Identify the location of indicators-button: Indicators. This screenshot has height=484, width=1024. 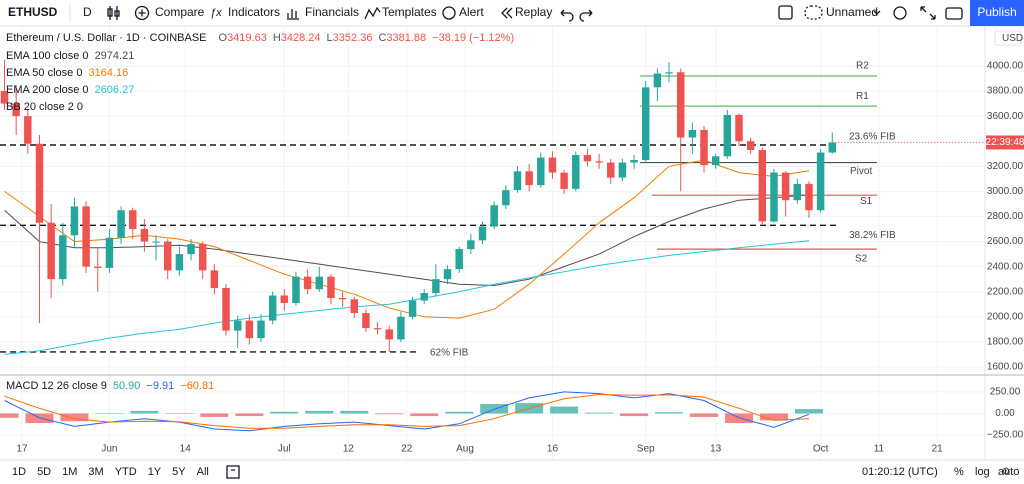
(254, 12).